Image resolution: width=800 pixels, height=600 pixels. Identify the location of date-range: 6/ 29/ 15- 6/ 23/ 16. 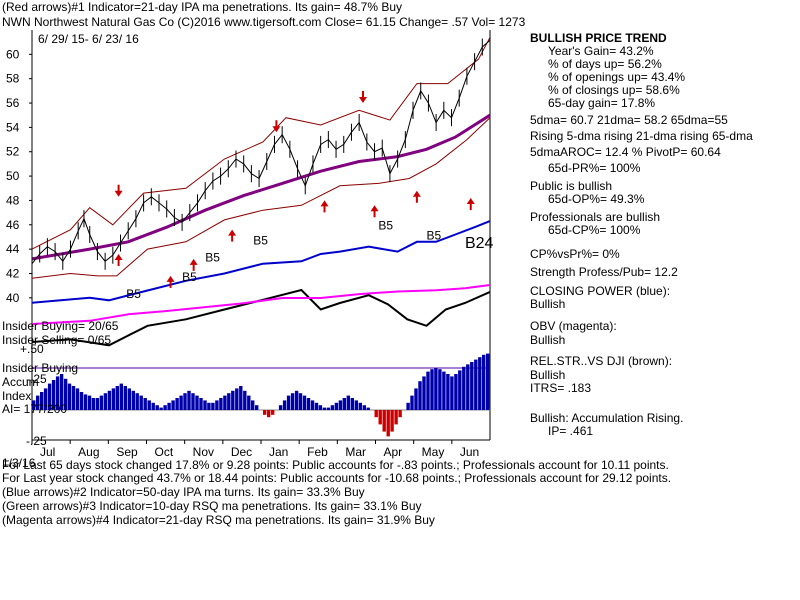
(88, 39).